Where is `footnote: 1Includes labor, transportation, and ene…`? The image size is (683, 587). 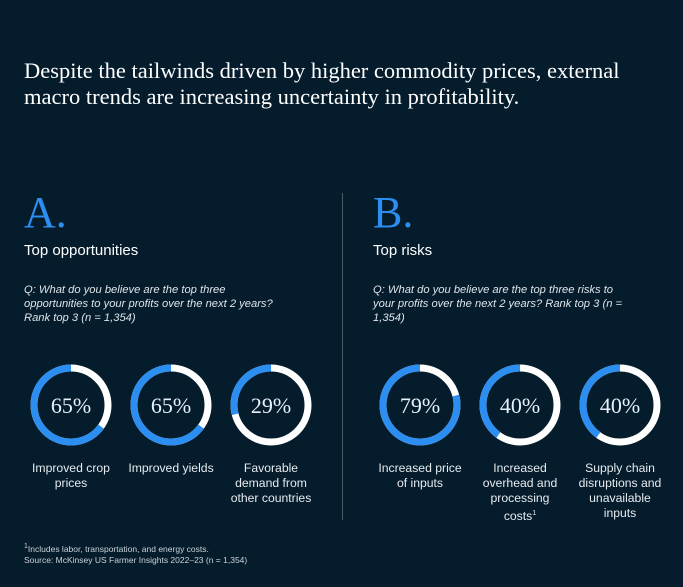 footnote: 1Includes labor, transportation, and ene… is located at coordinates (334, 553).